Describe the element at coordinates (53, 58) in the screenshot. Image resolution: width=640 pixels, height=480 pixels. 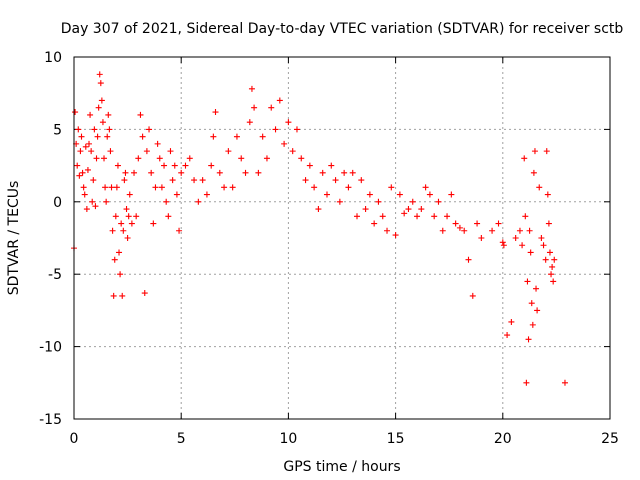
I see `y-tick-label: 10` at that location.